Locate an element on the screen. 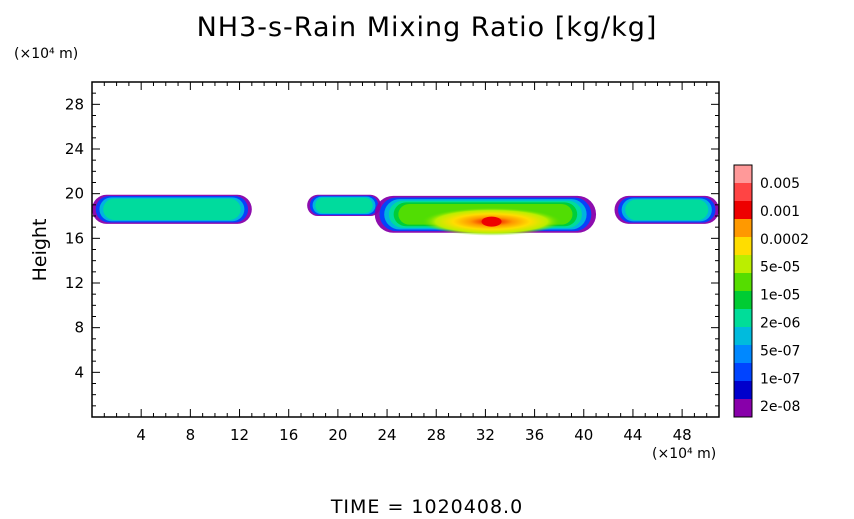 The width and height of the screenshot is (854, 519). x-tick-label: 4 is located at coordinates (141, 435).